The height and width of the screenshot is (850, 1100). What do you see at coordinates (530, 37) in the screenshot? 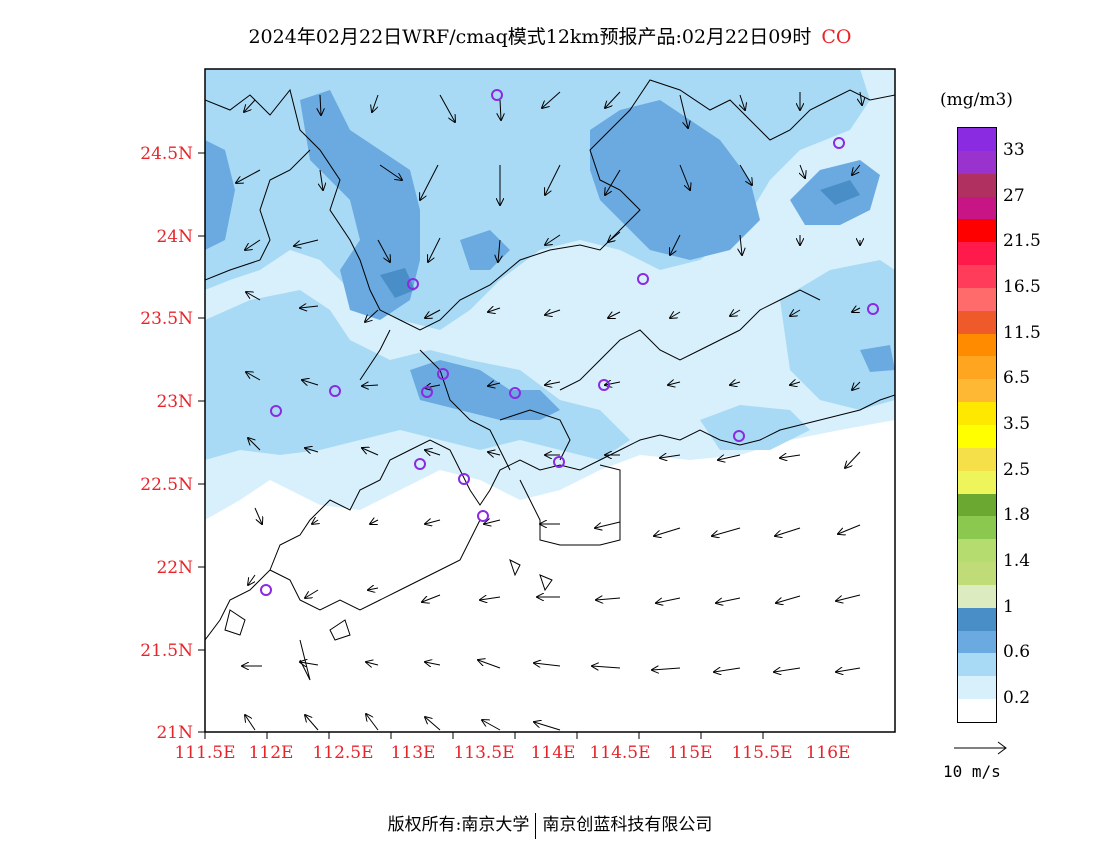
I see `title-main: 2024年02月22日WRF/cmaq模式12km预报产品:02月22日09时` at bounding box center [530, 37].